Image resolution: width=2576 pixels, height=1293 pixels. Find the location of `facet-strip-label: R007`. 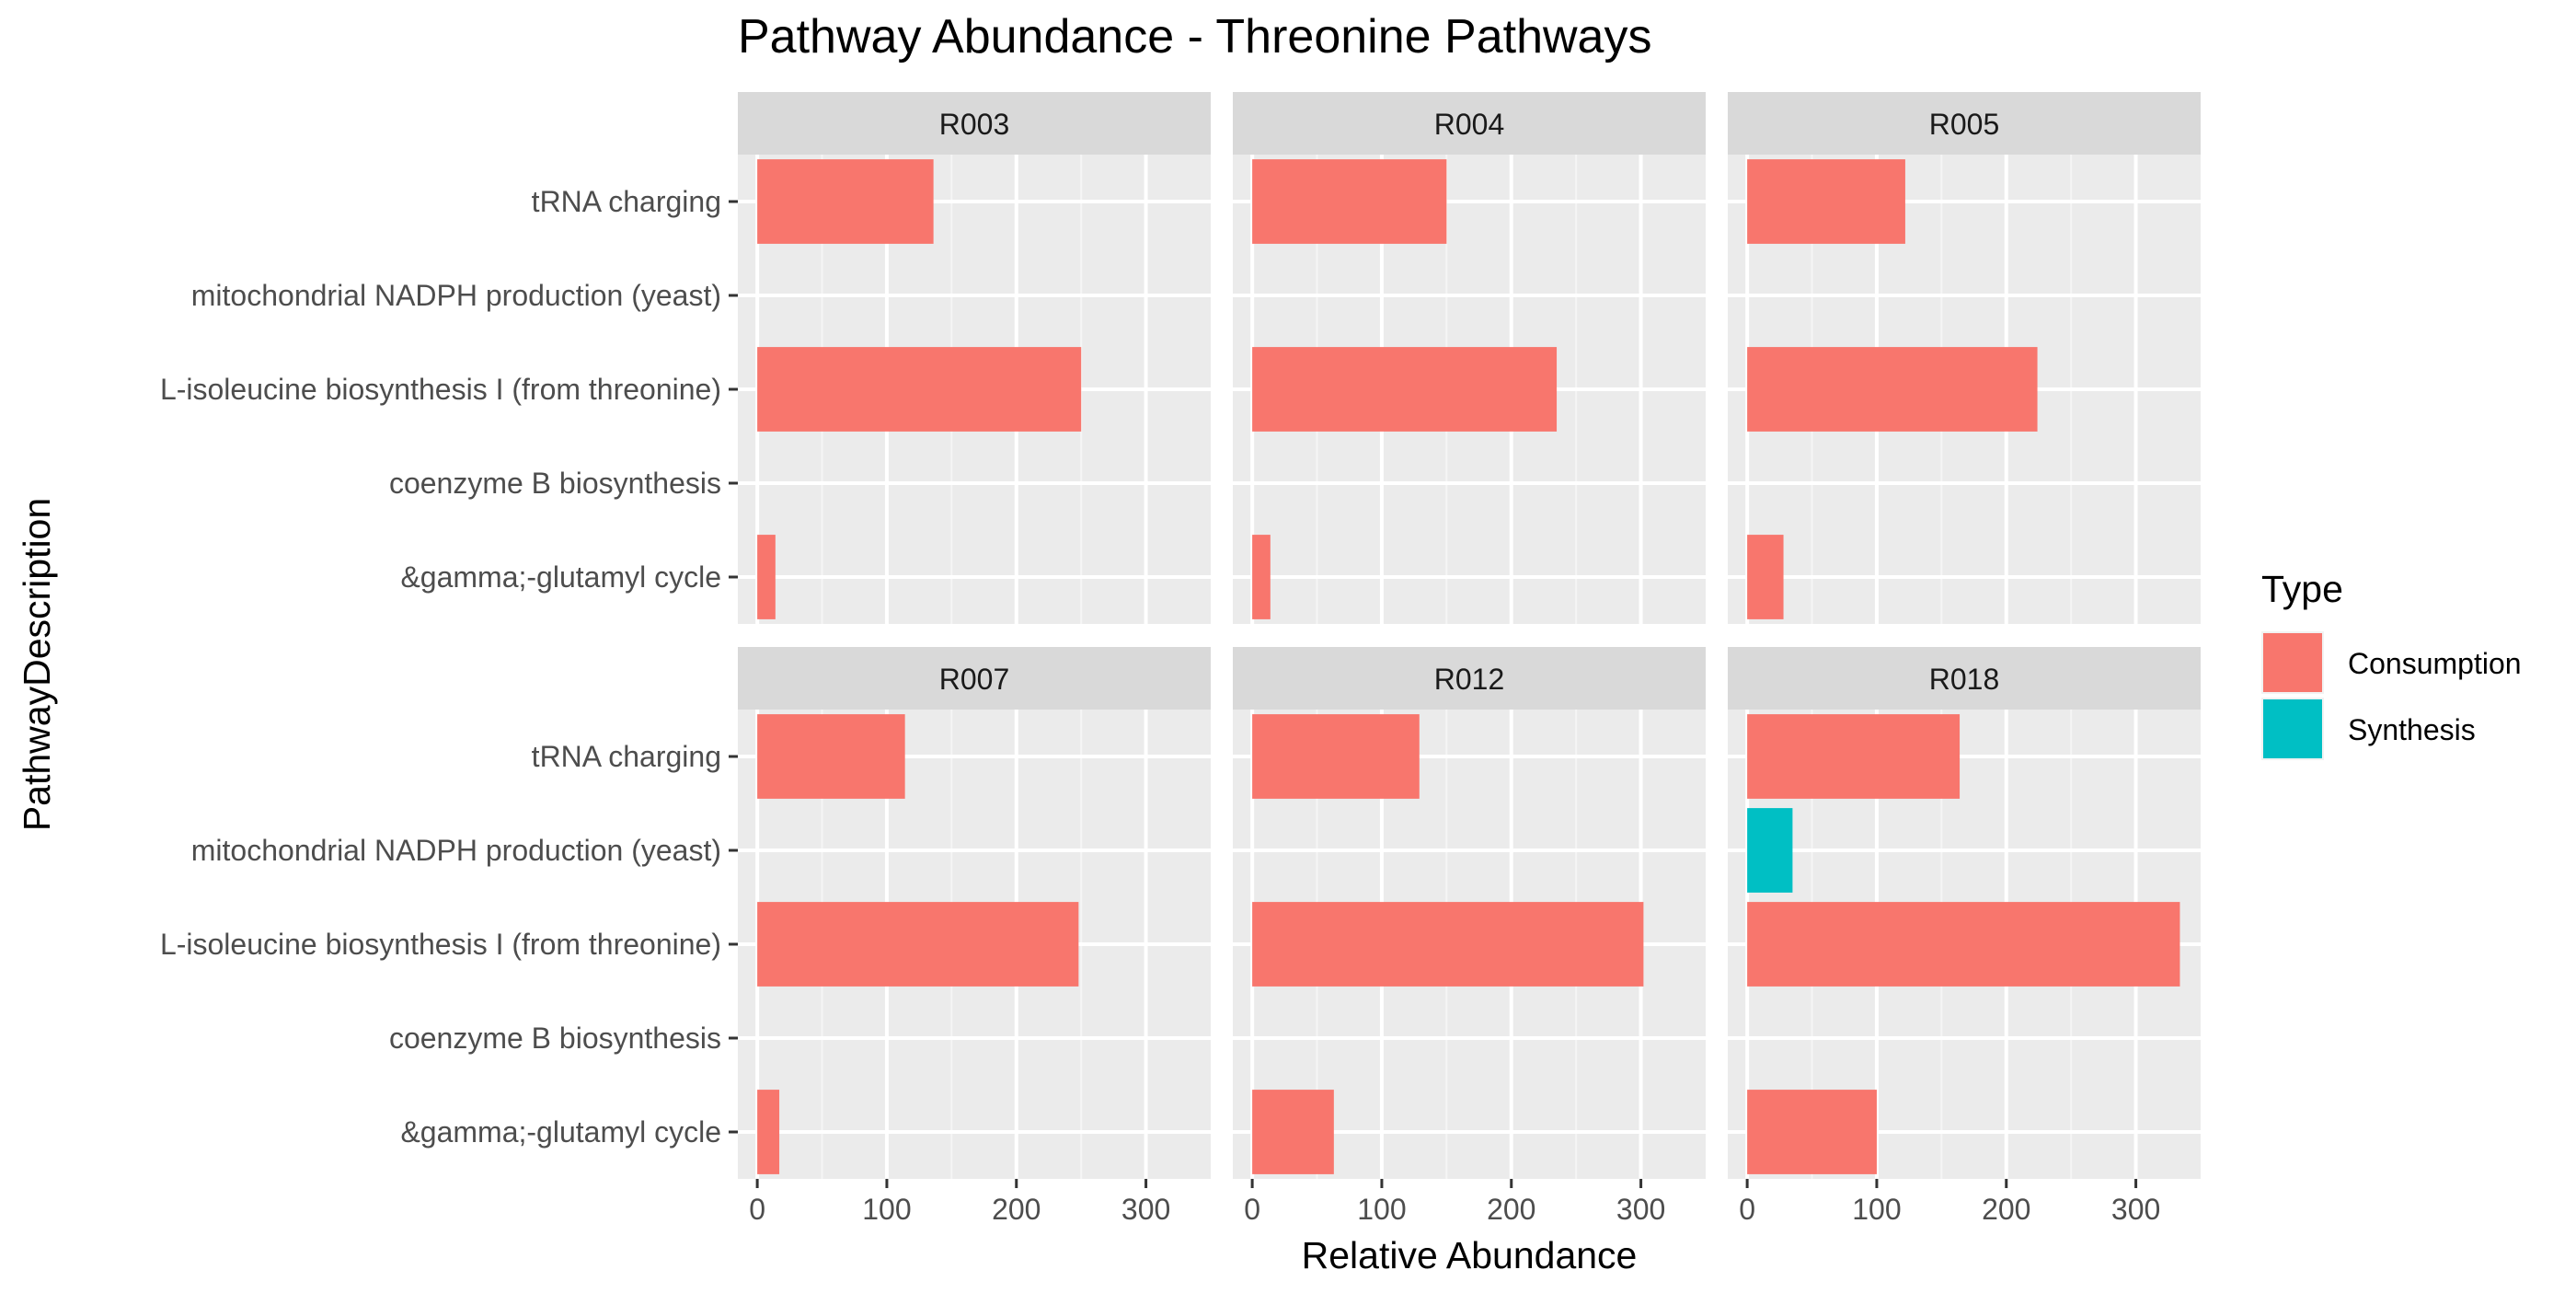

facet-strip-label: R007 is located at coordinates (974, 679).